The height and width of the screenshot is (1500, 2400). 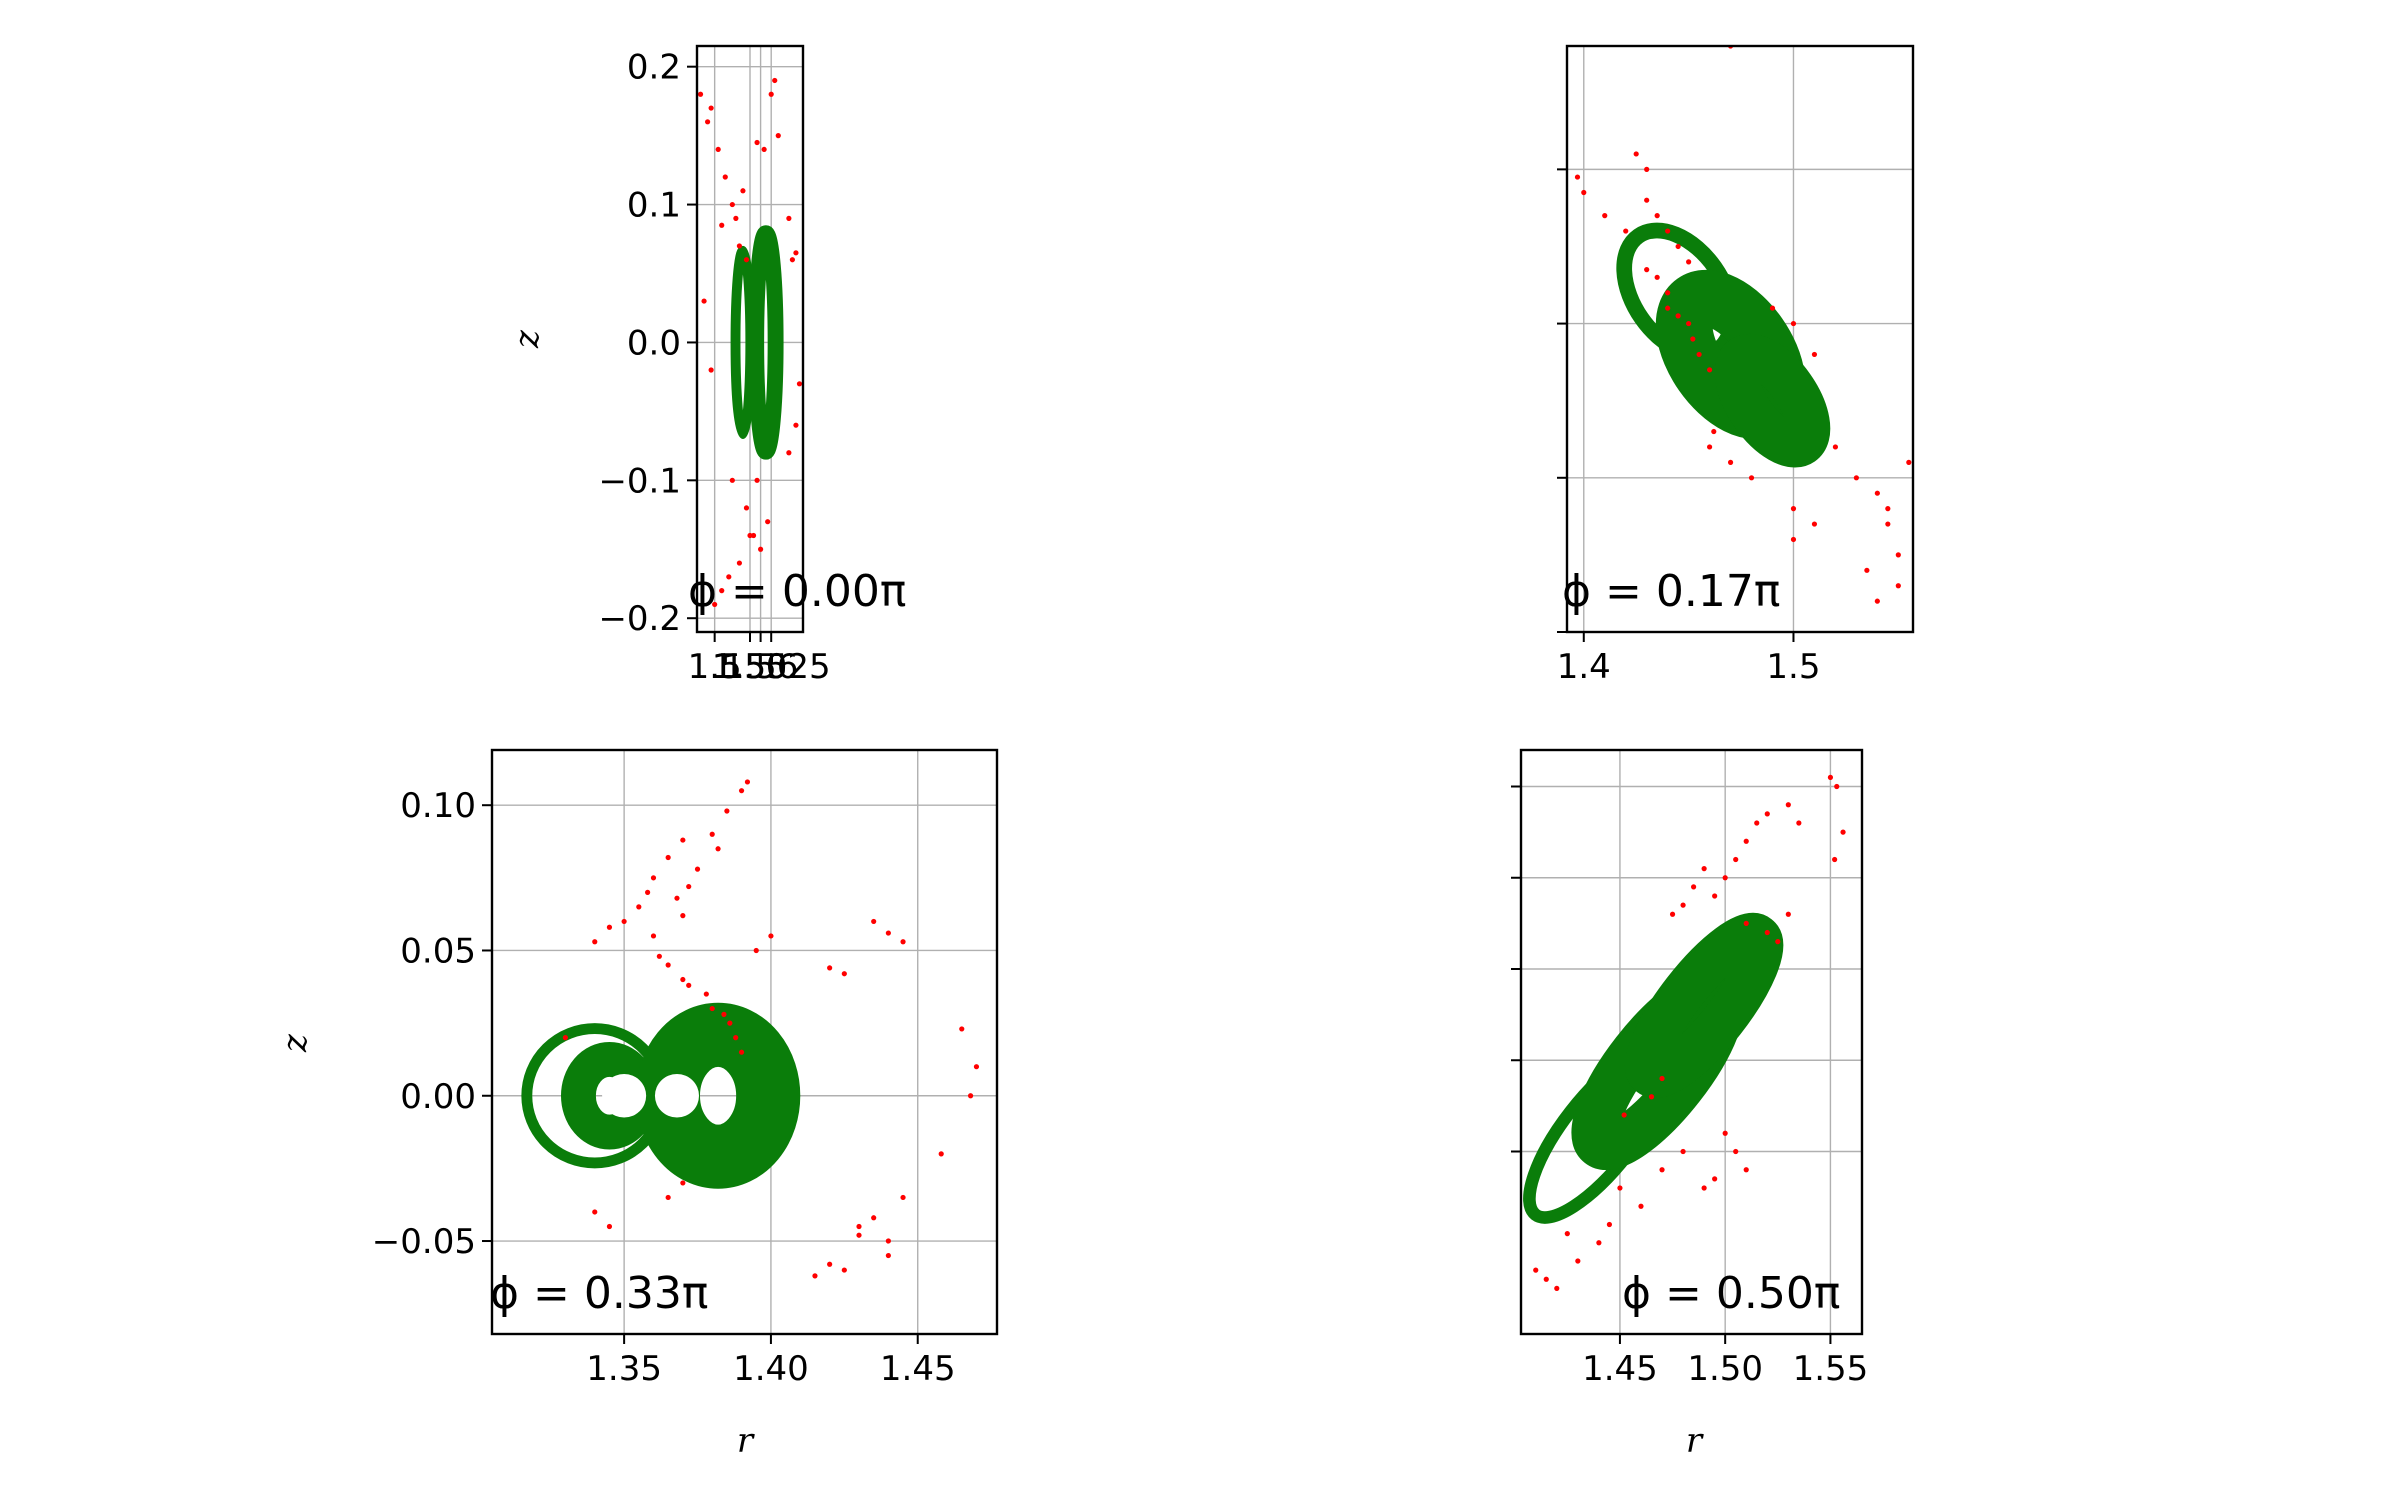 What do you see at coordinates (1689, 427) in the screenshot?
I see `tick-labels: 1.4 1.5` at bounding box center [1689, 427].